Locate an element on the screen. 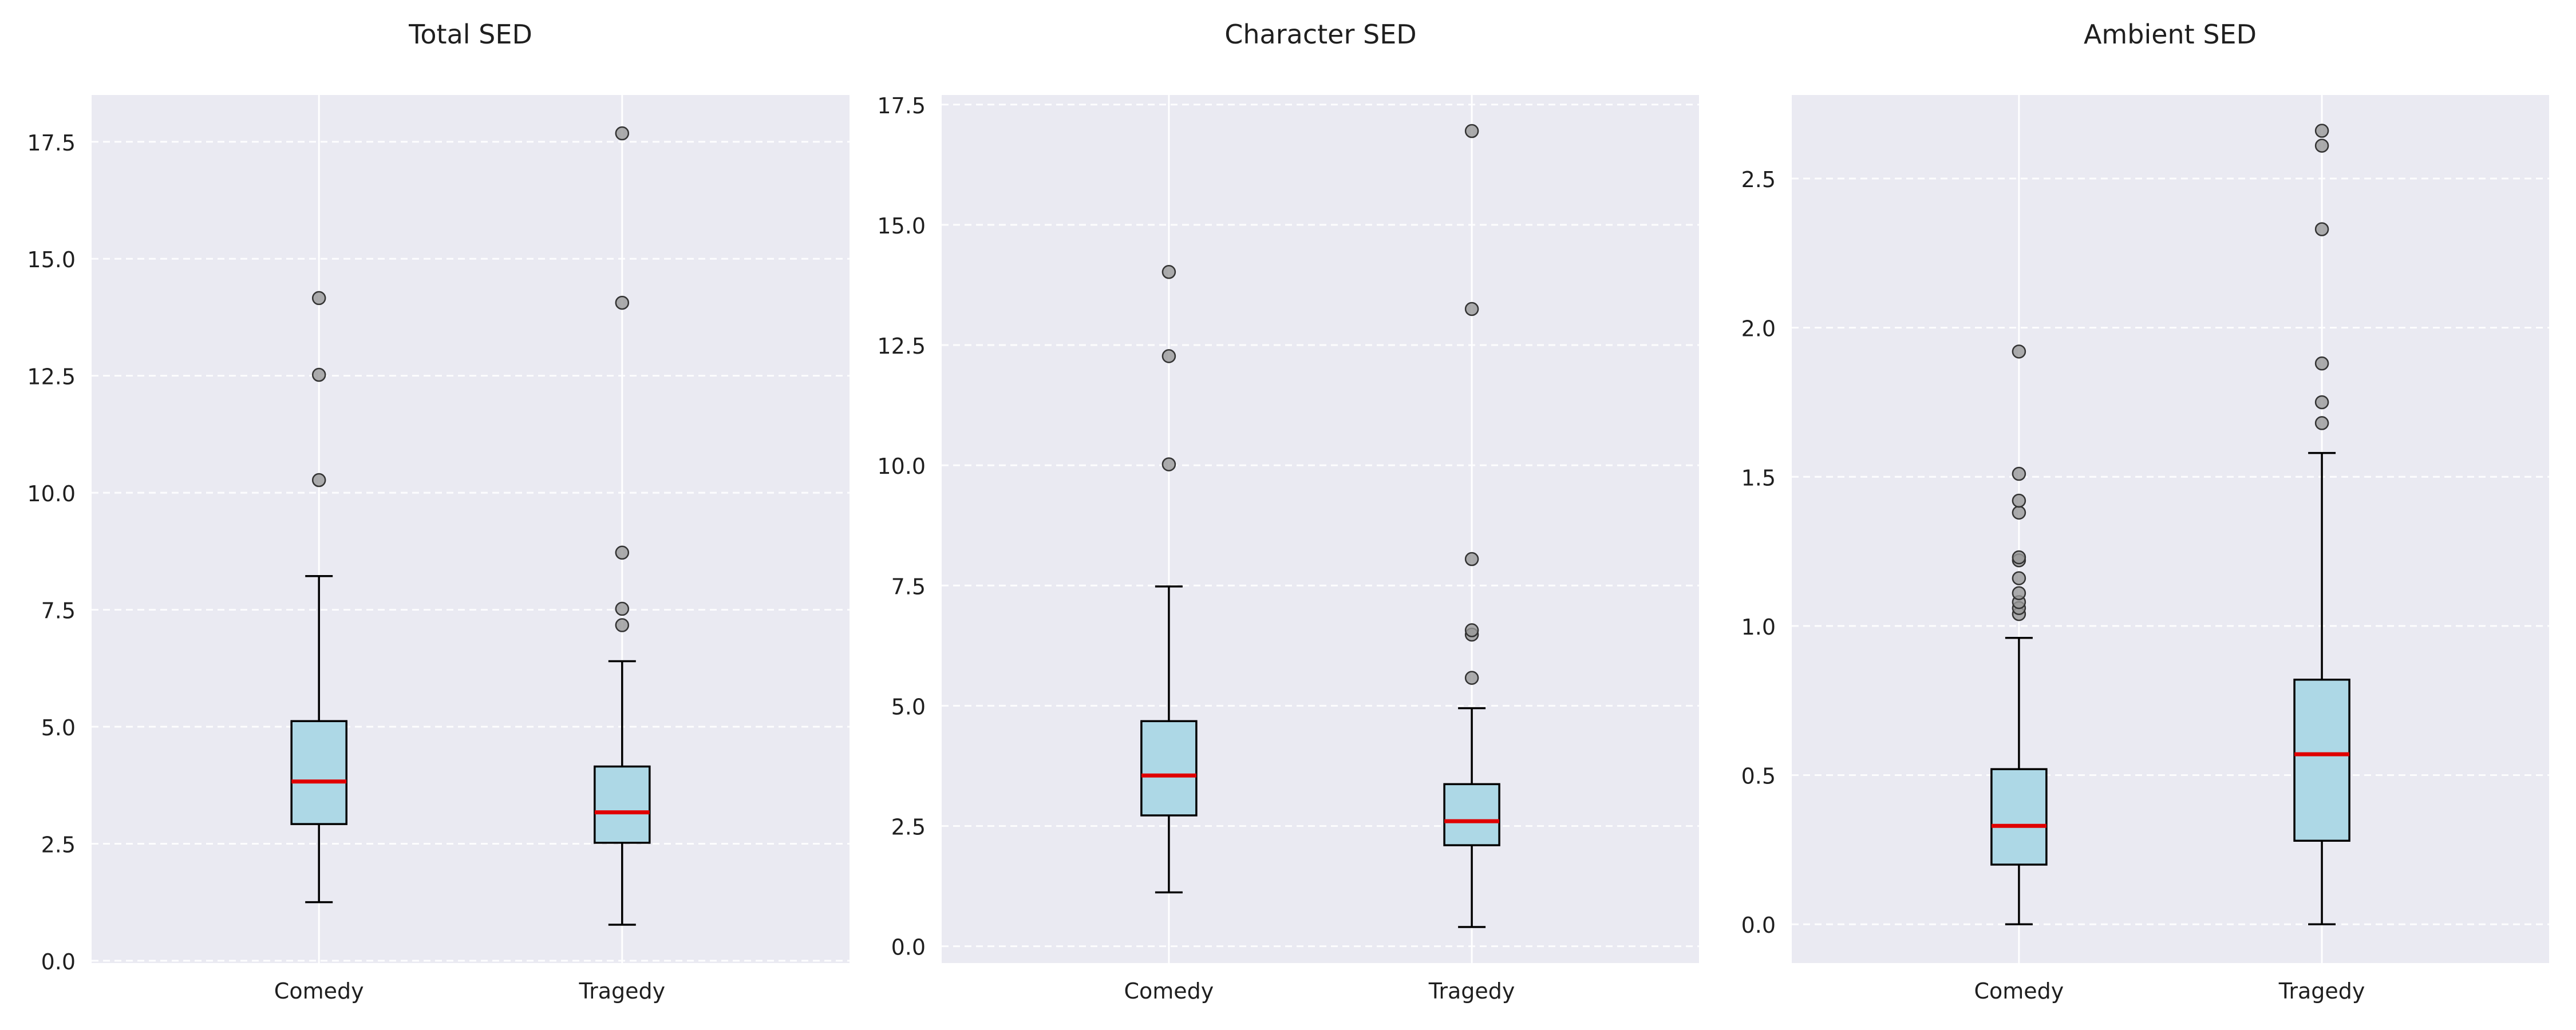  ambient-sed-title: Ambient SED is located at coordinates (2170, 34).